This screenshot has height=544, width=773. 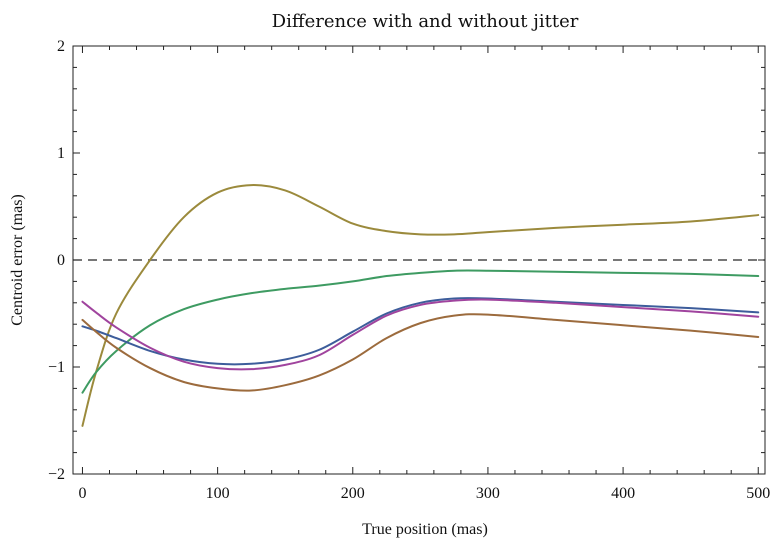 What do you see at coordinates (61, 153) in the screenshot?
I see `y-tick-label: 1` at bounding box center [61, 153].